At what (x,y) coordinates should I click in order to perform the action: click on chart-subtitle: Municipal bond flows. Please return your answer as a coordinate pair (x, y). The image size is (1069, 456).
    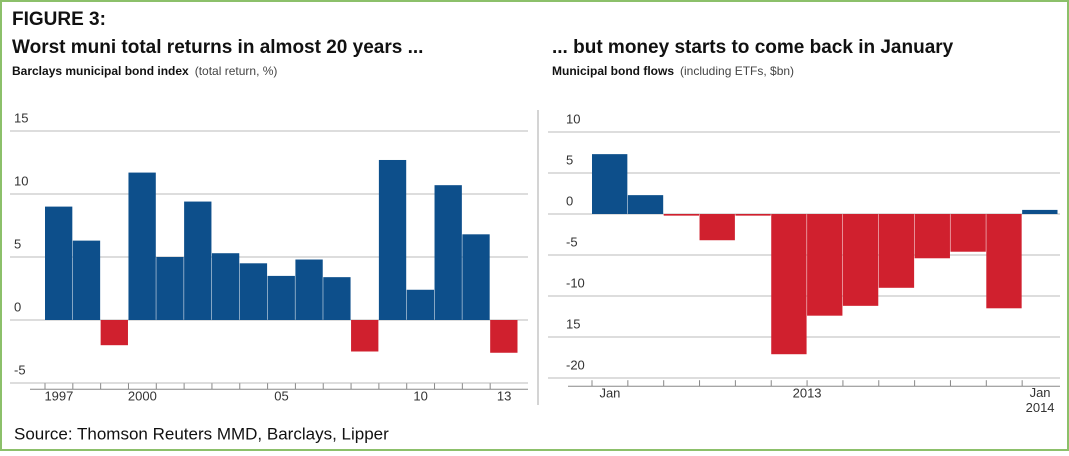
    Looking at the image, I should click on (613, 71).